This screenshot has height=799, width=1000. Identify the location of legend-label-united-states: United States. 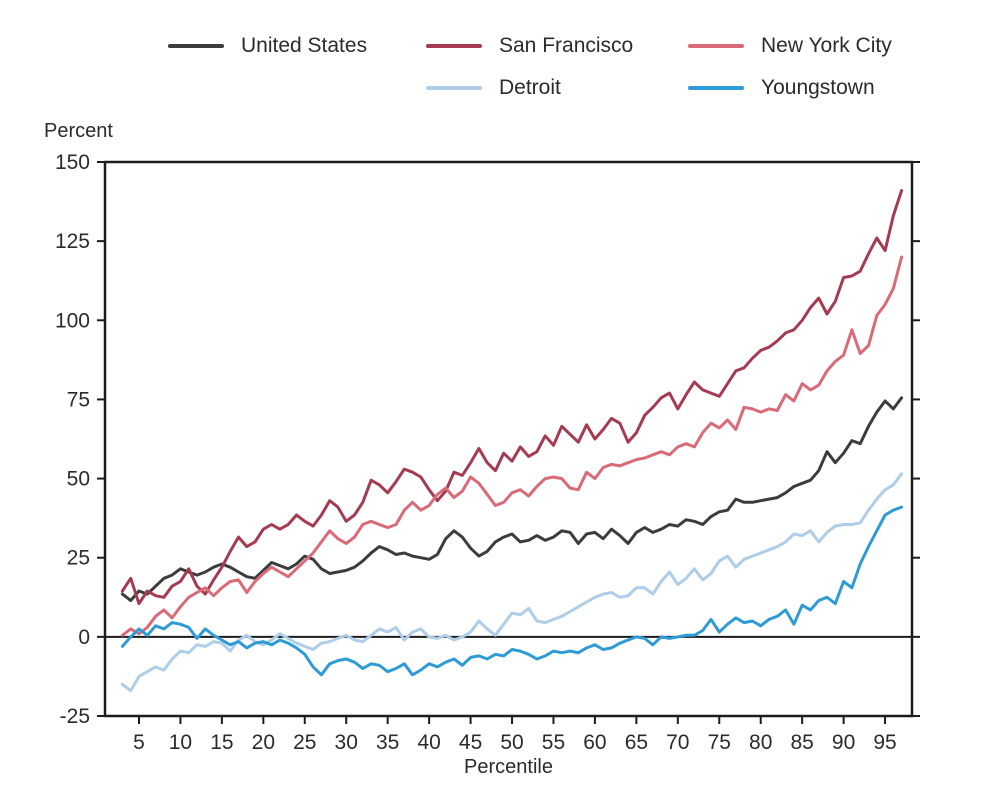
(304, 45).